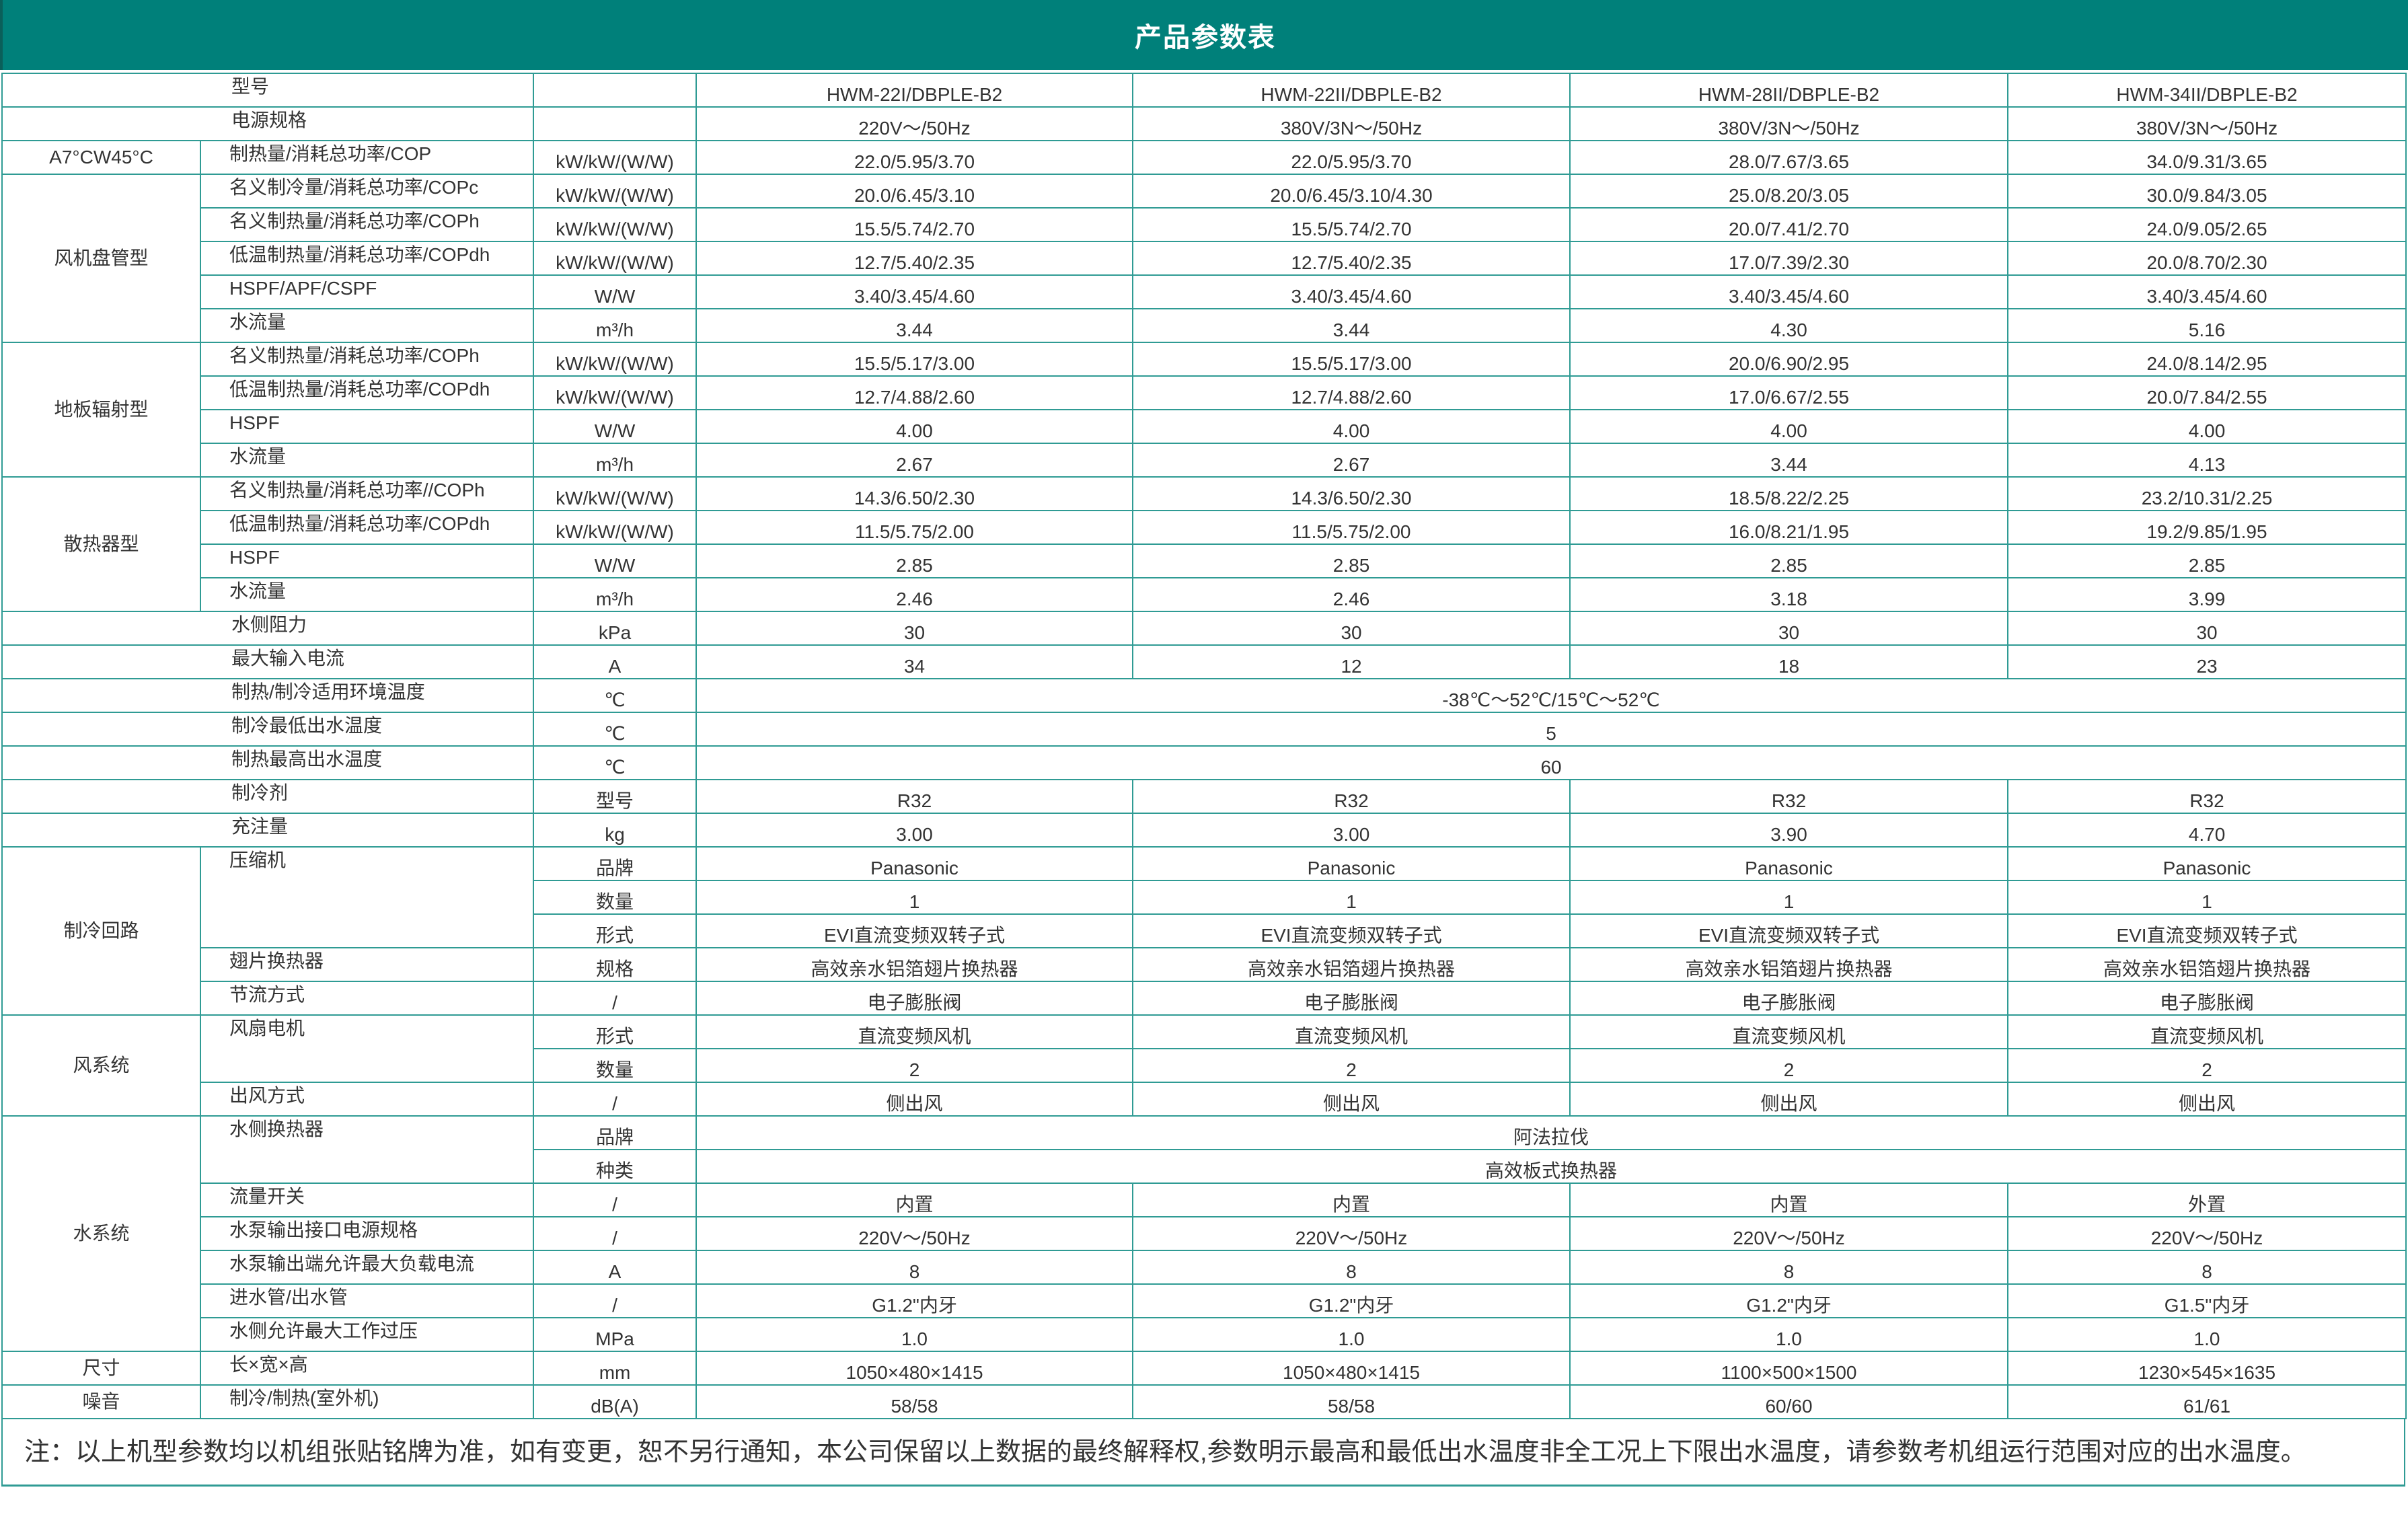 This screenshot has width=2408, height=1539. Describe the element at coordinates (1551, 729) in the screenshot. I see `value-cell-merged: 5` at that location.